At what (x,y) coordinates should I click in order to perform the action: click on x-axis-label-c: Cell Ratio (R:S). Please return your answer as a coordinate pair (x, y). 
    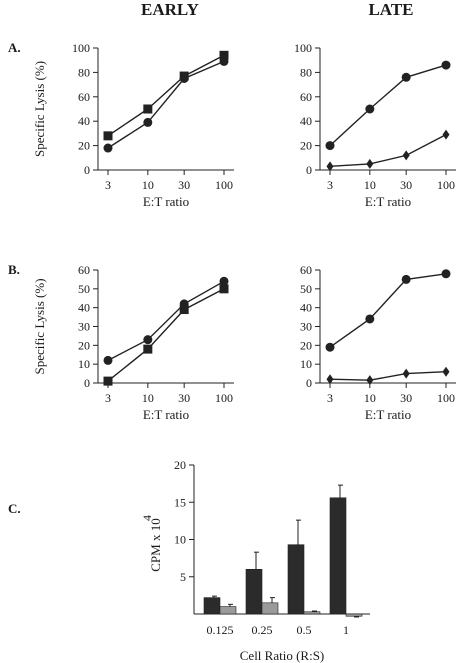
    Looking at the image, I should click on (282, 655).